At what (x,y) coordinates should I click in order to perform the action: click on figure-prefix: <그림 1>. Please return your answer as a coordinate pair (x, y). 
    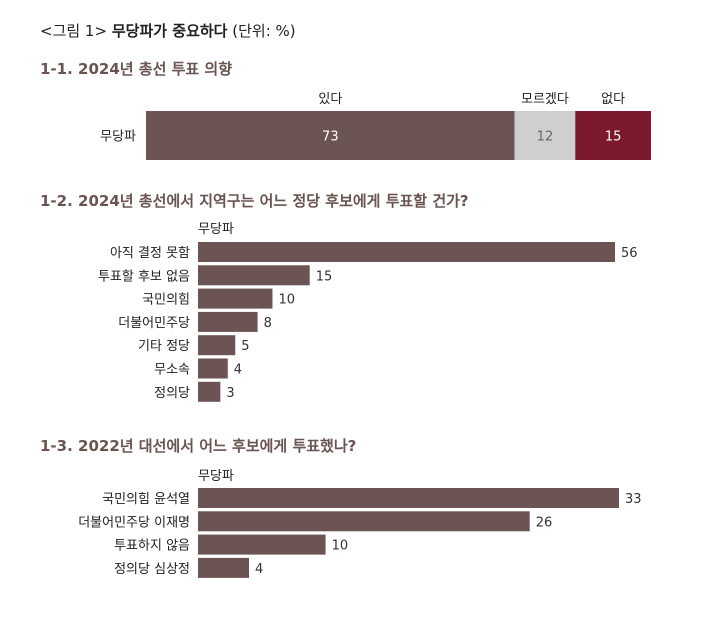
    Looking at the image, I should click on (74, 31).